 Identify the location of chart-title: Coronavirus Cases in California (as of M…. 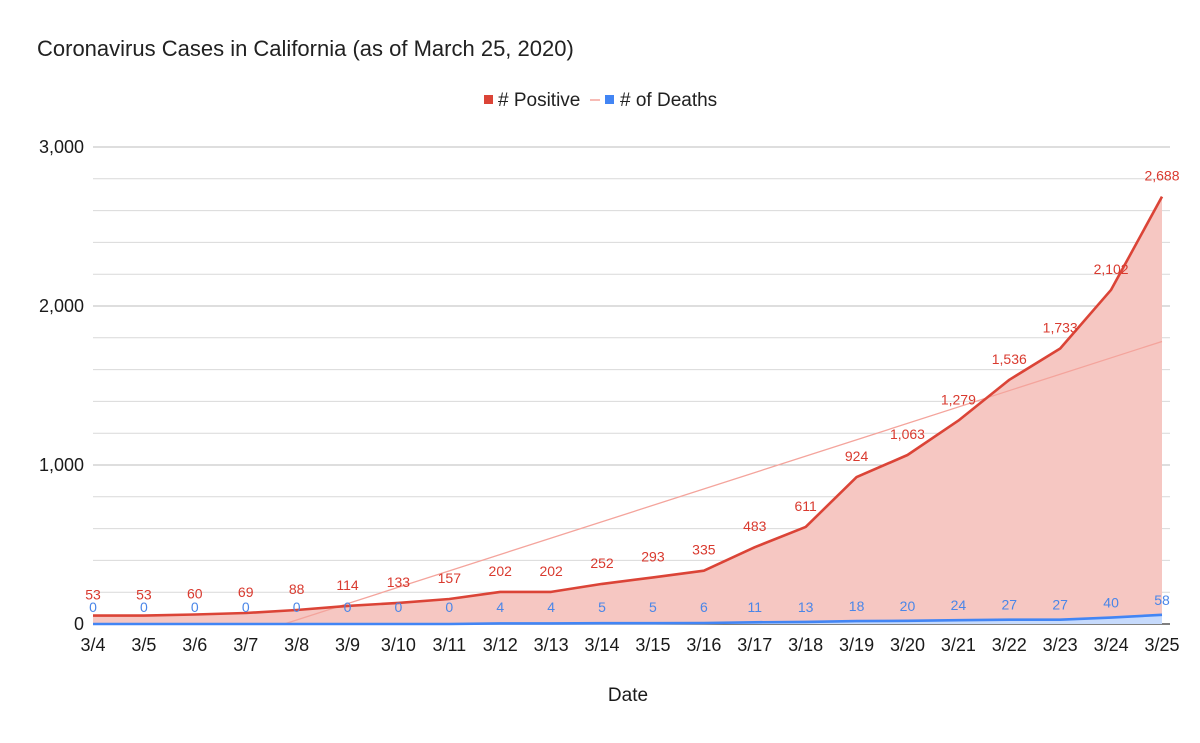
(305, 48).